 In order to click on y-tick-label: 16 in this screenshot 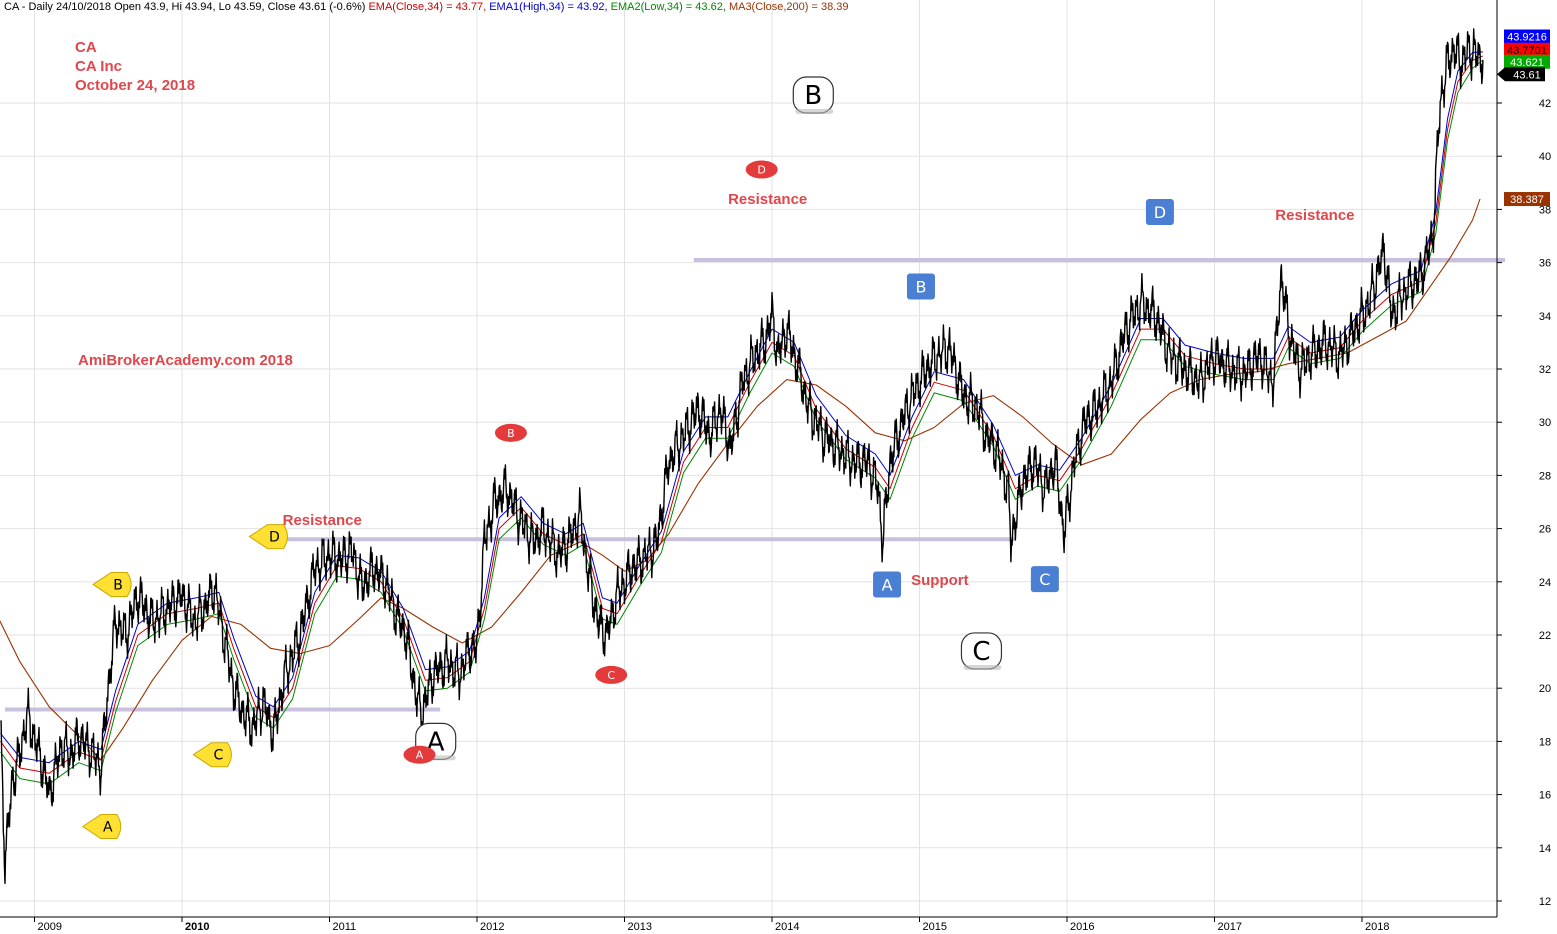, I will do `click(1545, 796)`.